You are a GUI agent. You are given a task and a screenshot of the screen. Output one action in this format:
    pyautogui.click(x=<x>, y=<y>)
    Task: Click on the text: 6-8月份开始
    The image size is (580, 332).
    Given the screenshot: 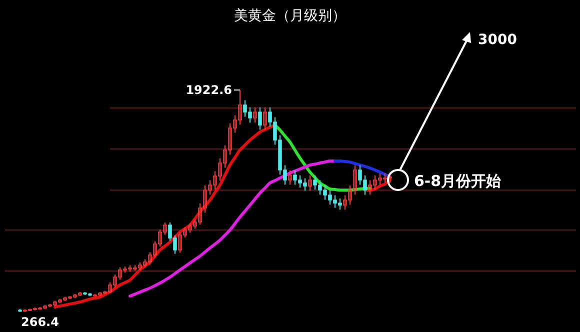 What is the action you would take?
    pyautogui.click(x=458, y=181)
    